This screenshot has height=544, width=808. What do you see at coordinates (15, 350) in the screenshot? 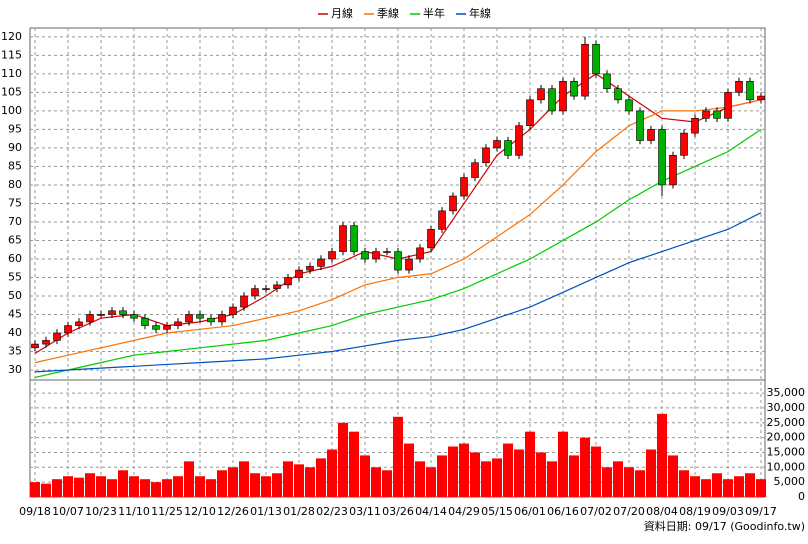
I see `y-tick-label: 35` at bounding box center [15, 350].